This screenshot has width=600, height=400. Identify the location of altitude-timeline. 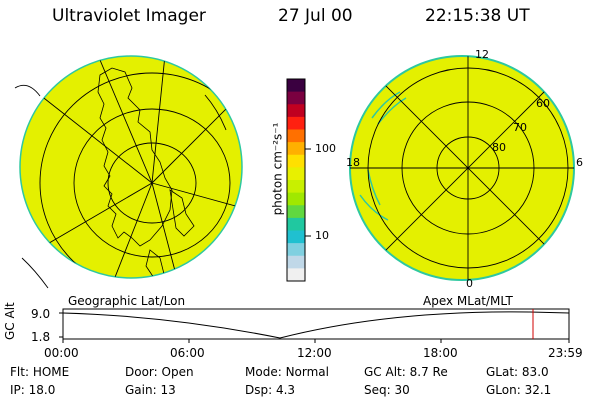
(314, 325).